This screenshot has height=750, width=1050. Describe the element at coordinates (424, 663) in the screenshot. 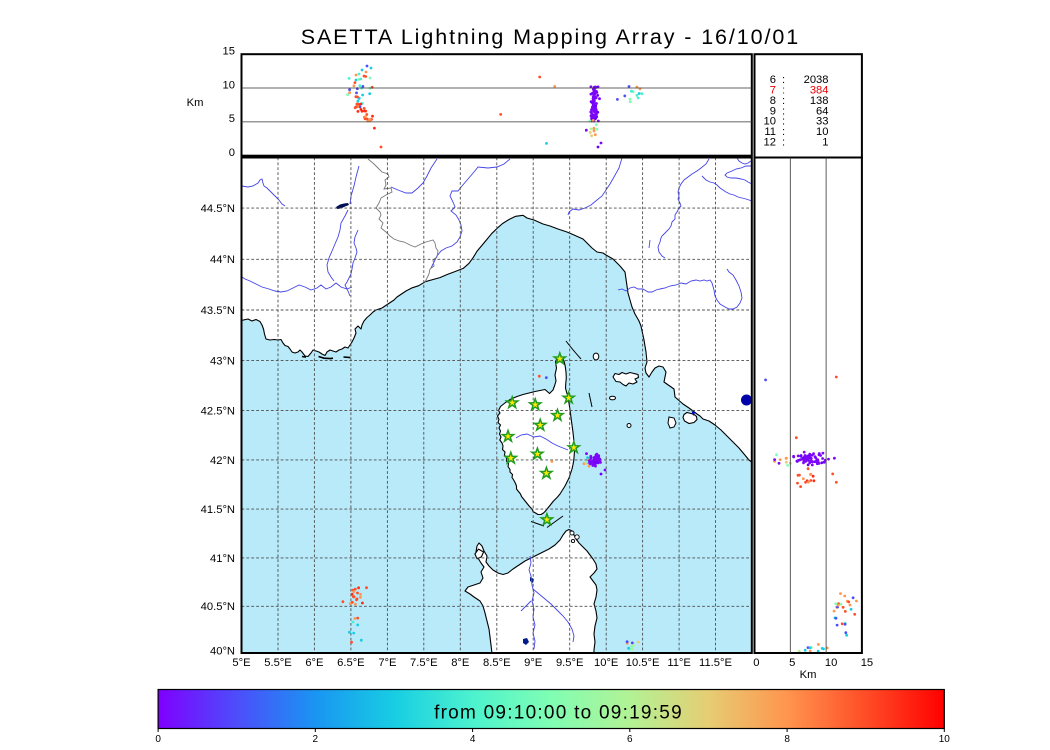

I see `svg-text: 7.5°E` at that location.